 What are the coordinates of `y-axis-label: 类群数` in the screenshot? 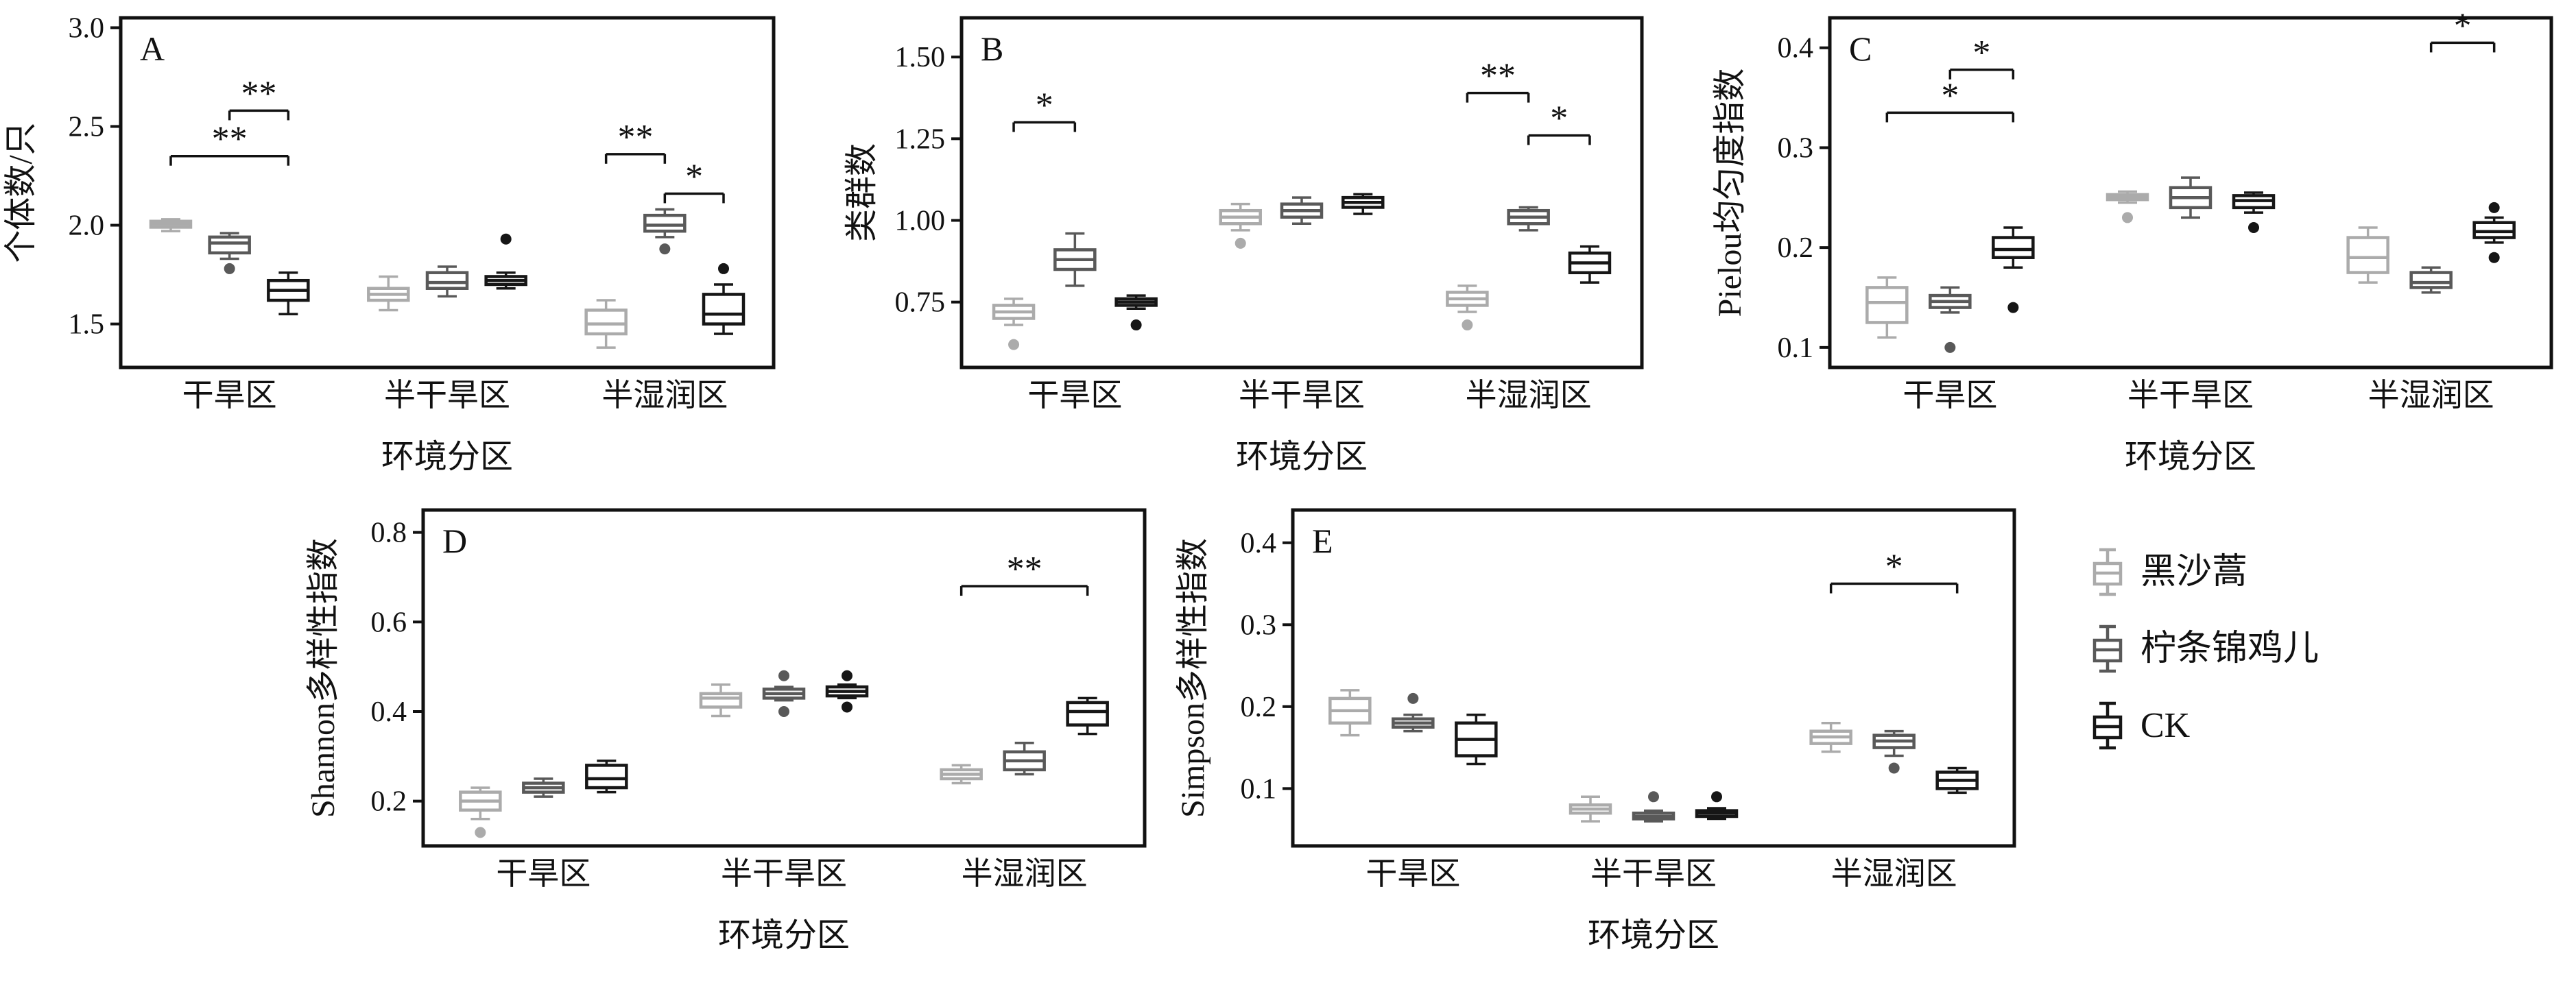 It's located at (862, 192).